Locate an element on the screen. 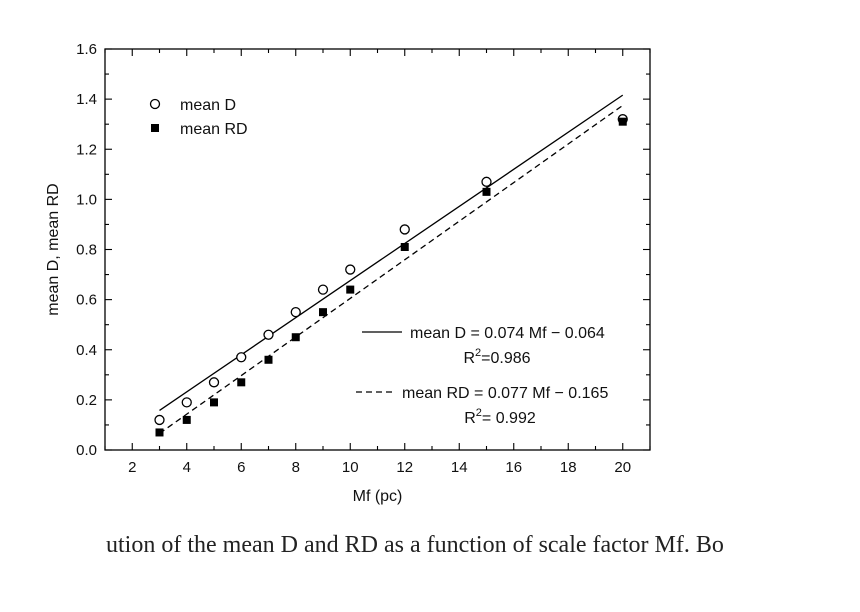 This screenshot has height=612, width=860. legend-label-mean-rd: mean RD is located at coordinates (214, 129).